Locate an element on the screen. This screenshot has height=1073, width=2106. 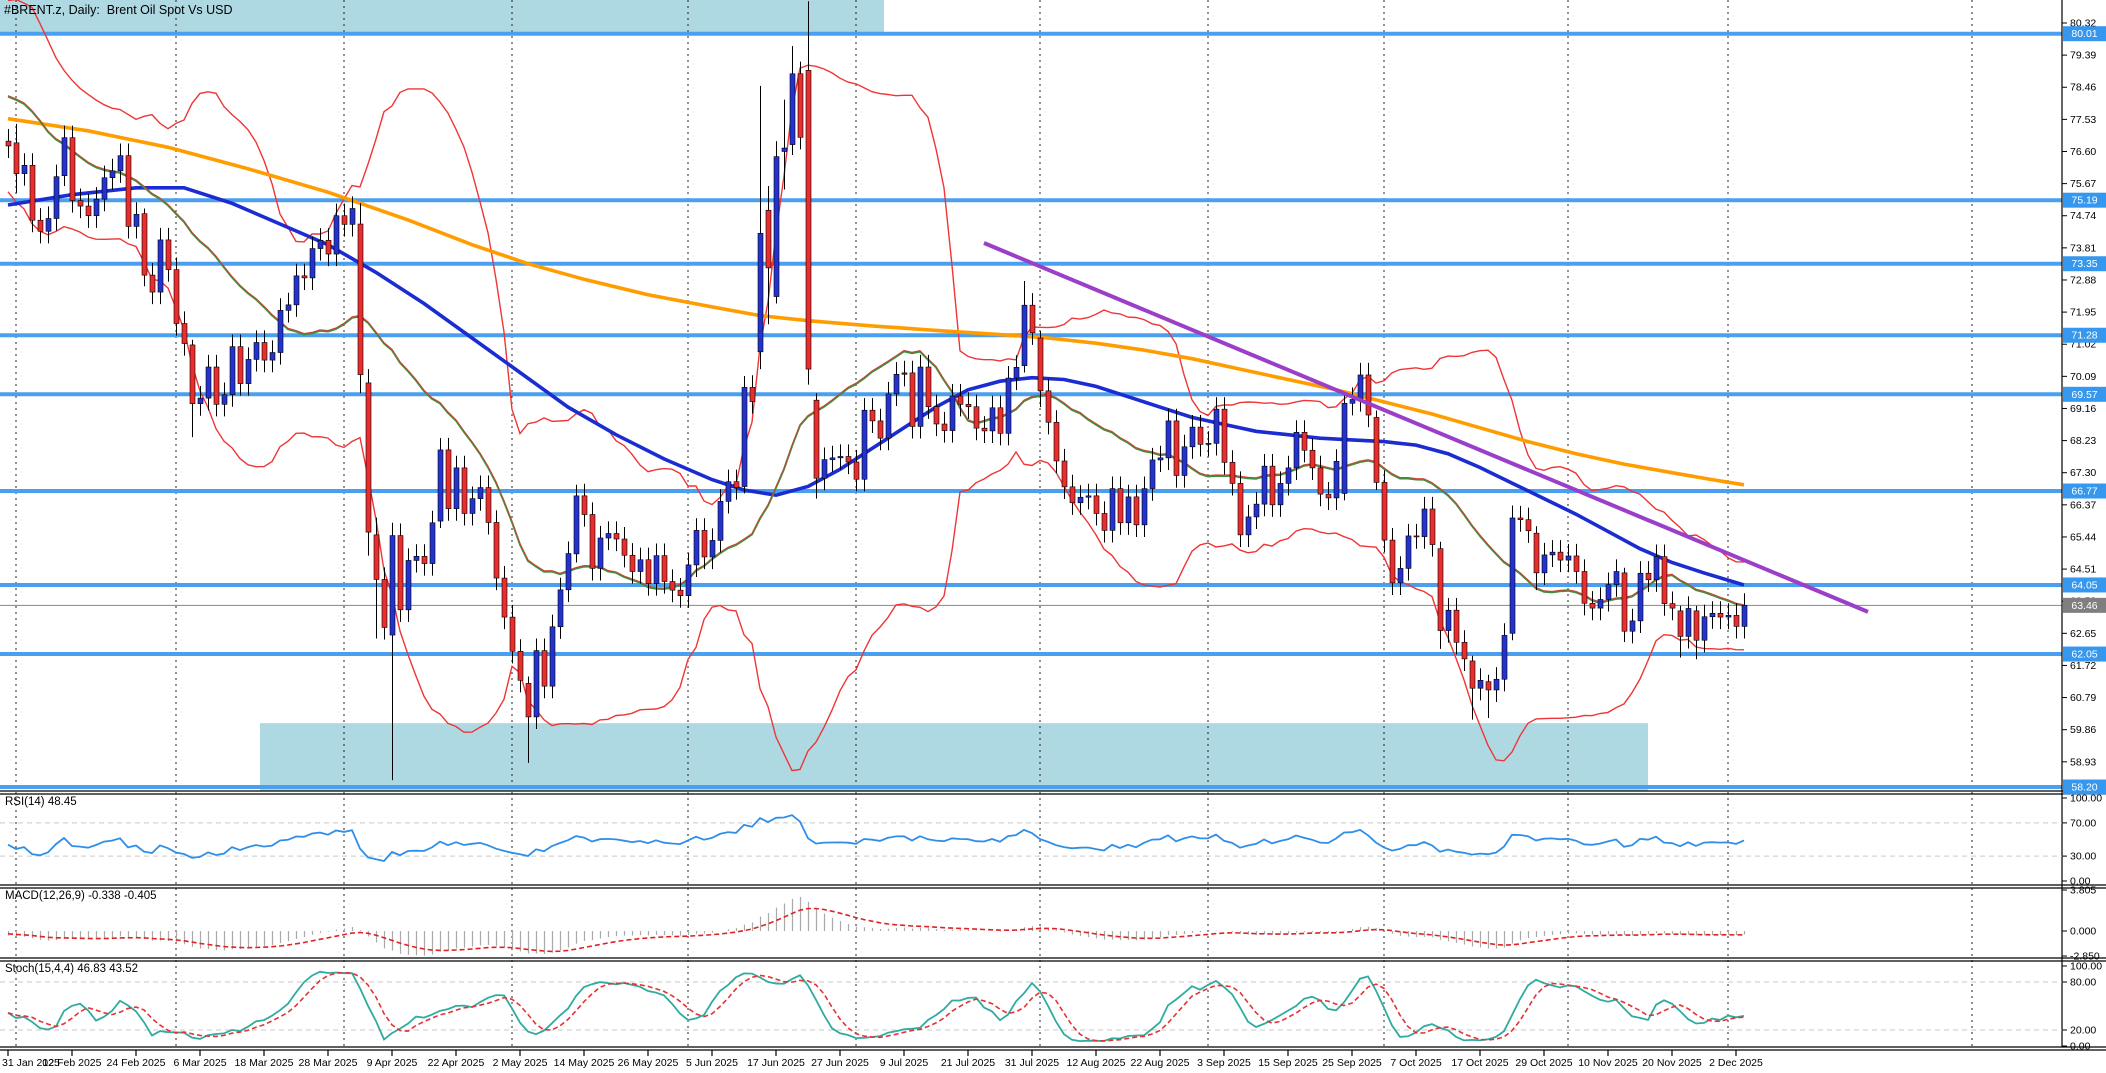
svg-text: 80.00 is located at coordinates (2083, 983).